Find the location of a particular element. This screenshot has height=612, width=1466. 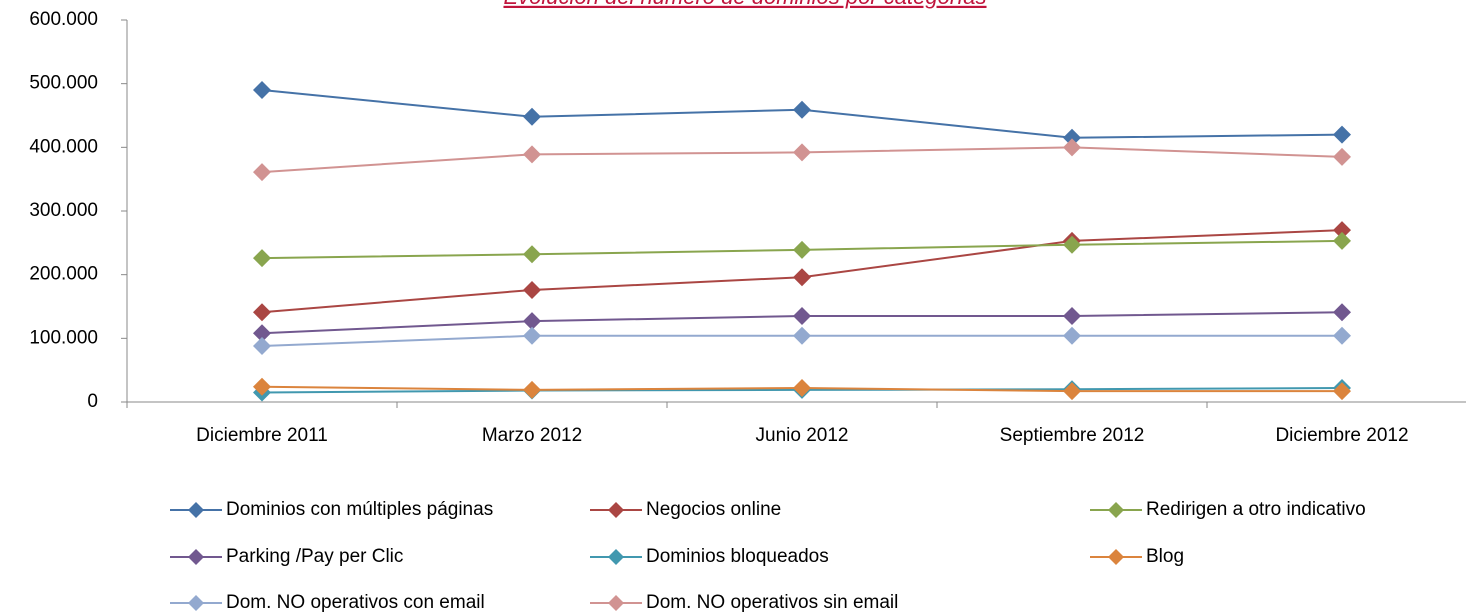

x-tick-label: Junio 2012 is located at coordinates (802, 435).